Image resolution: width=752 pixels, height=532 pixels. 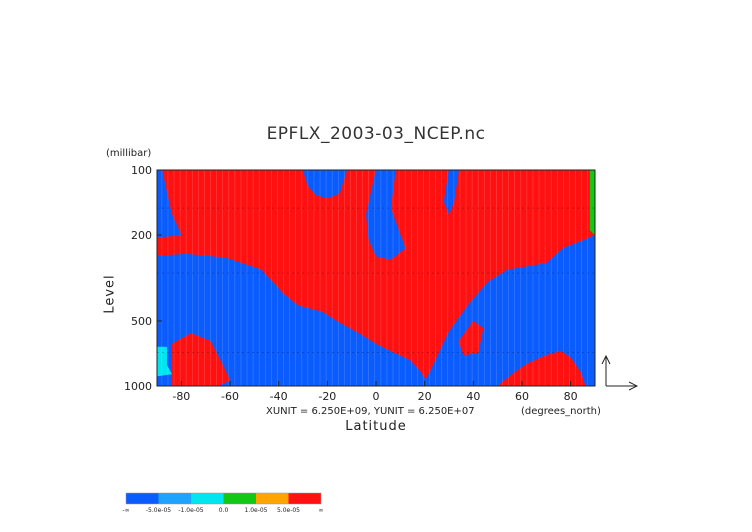 I want to click on x-tick-label: -40, so click(x=279, y=396).